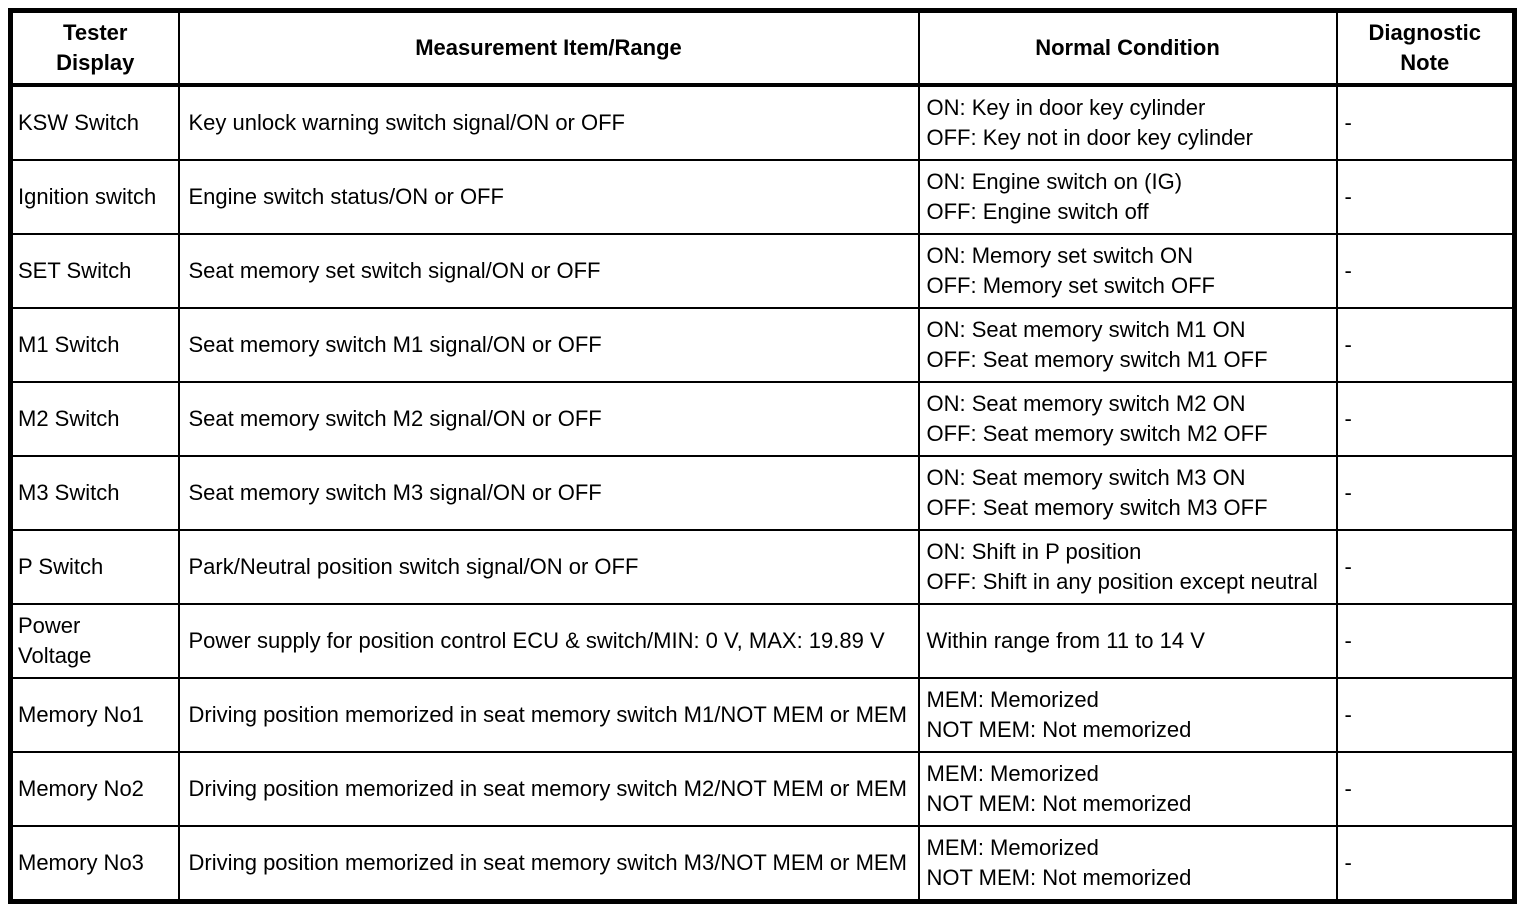 The width and height of the screenshot is (1520, 912). What do you see at coordinates (1424, 32) in the screenshot?
I see `column-header-line: Diagnostic` at bounding box center [1424, 32].